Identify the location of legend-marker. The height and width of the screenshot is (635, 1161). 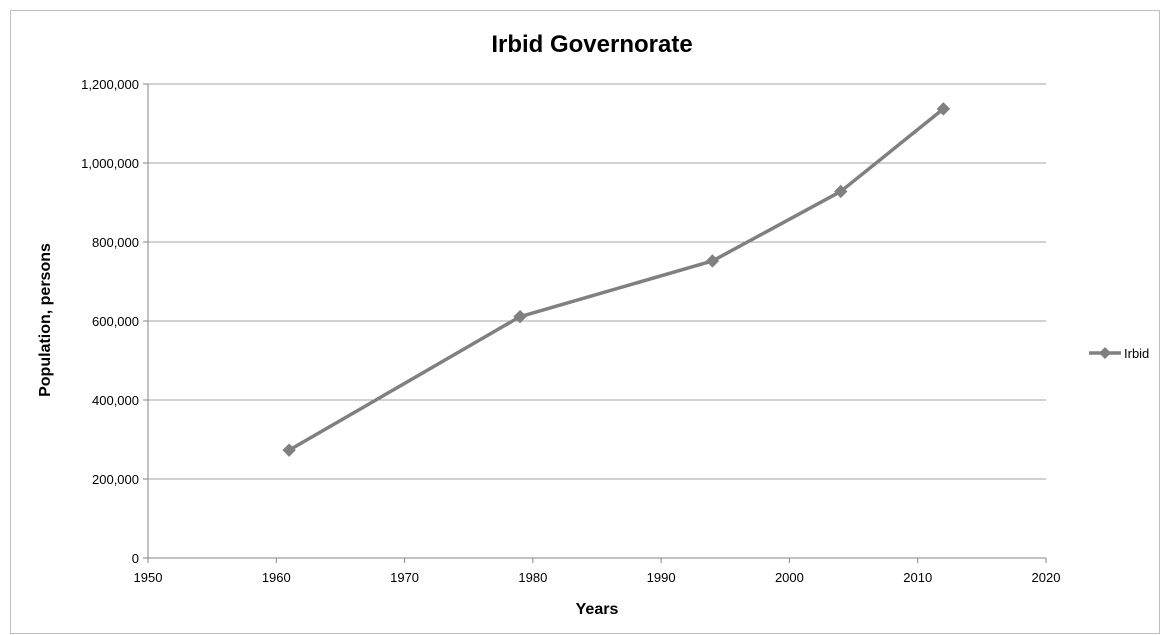
(1105, 353).